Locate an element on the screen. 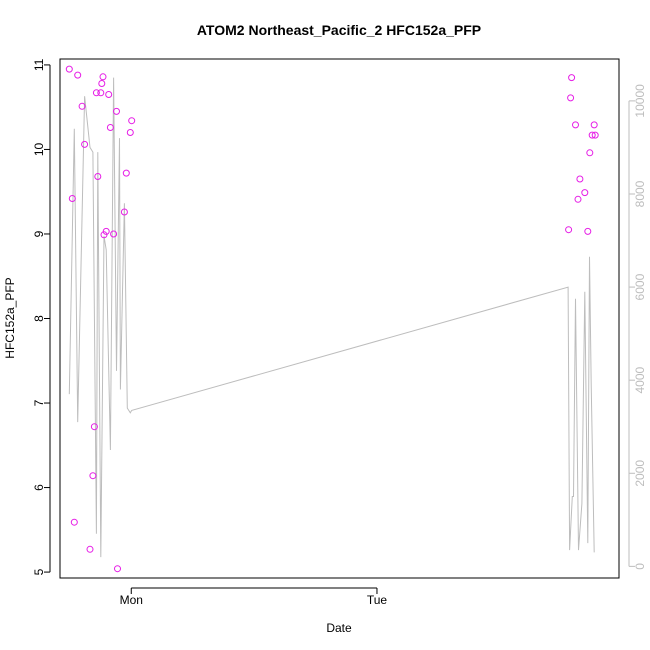 This screenshot has height=650, width=650. y-axis-left: 5 6 7 8 9 10 11 is located at coordinates (41, 316).